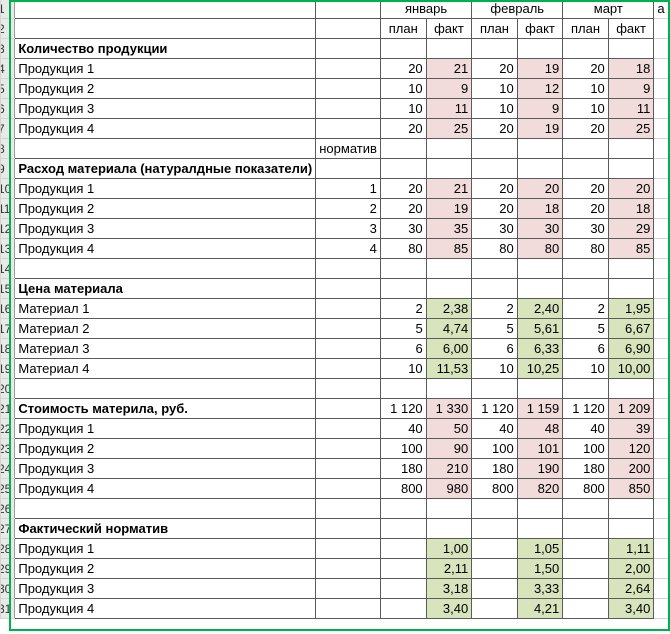  What do you see at coordinates (585, 468) in the screenshot?
I see `plan-cell: 180` at bounding box center [585, 468].